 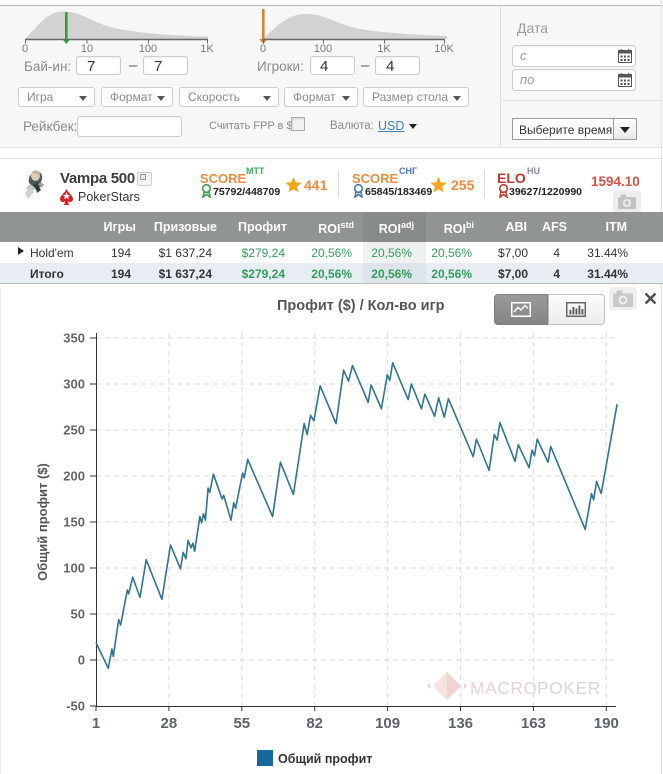 I want to click on svg-text: 1, so click(x=96, y=723).